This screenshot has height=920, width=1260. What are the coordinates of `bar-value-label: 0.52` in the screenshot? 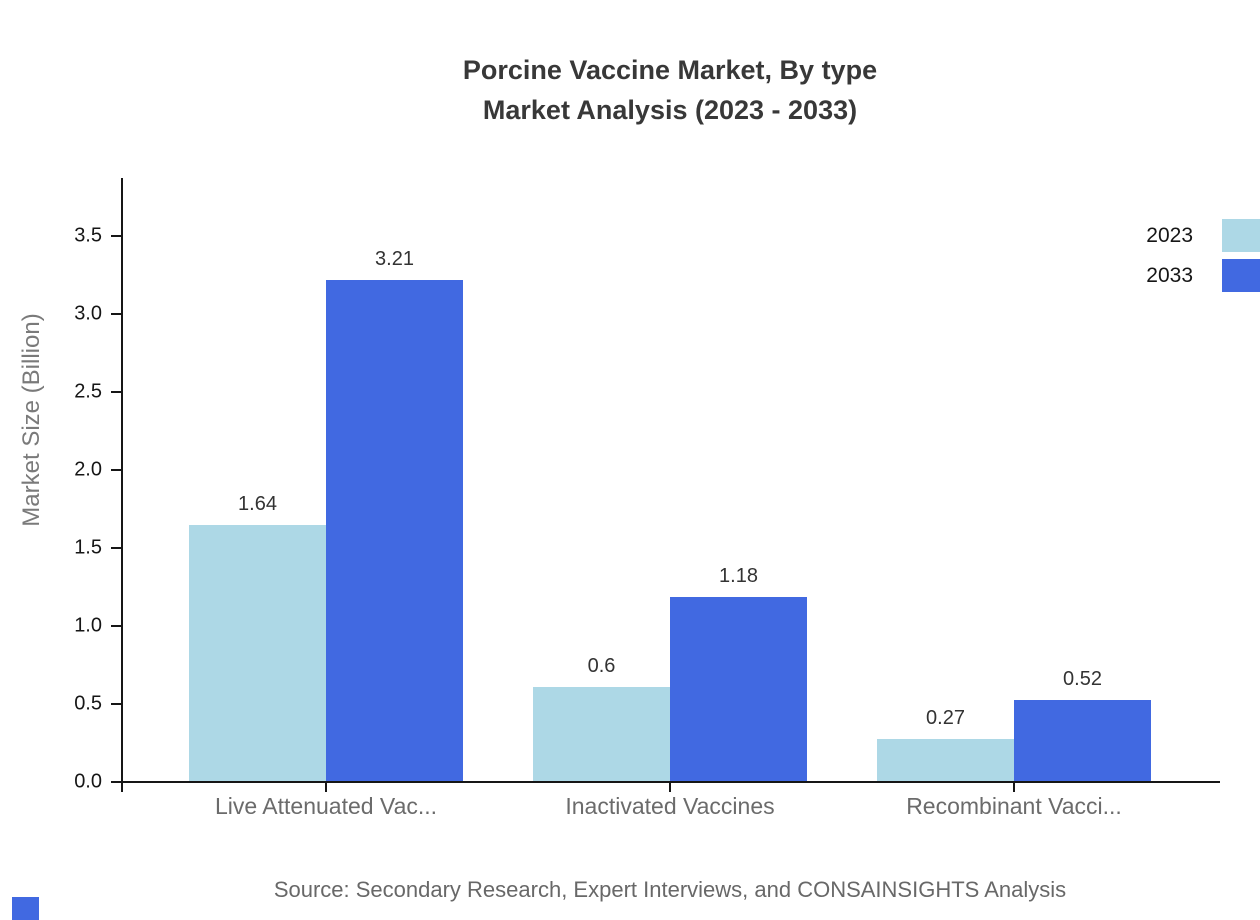 It's located at (1082, 679).